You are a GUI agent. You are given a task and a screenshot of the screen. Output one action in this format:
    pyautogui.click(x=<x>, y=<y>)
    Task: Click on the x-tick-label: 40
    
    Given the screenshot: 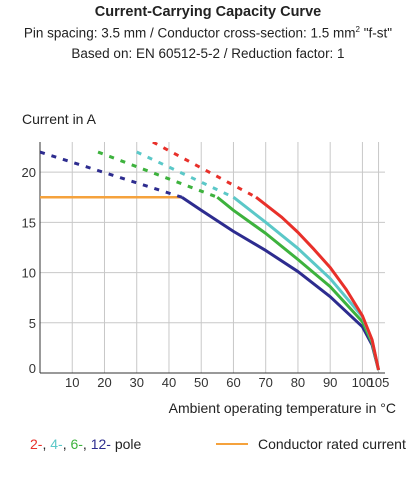 What is the action you would take?
    pyautogui.click(x=169, y=382)
    